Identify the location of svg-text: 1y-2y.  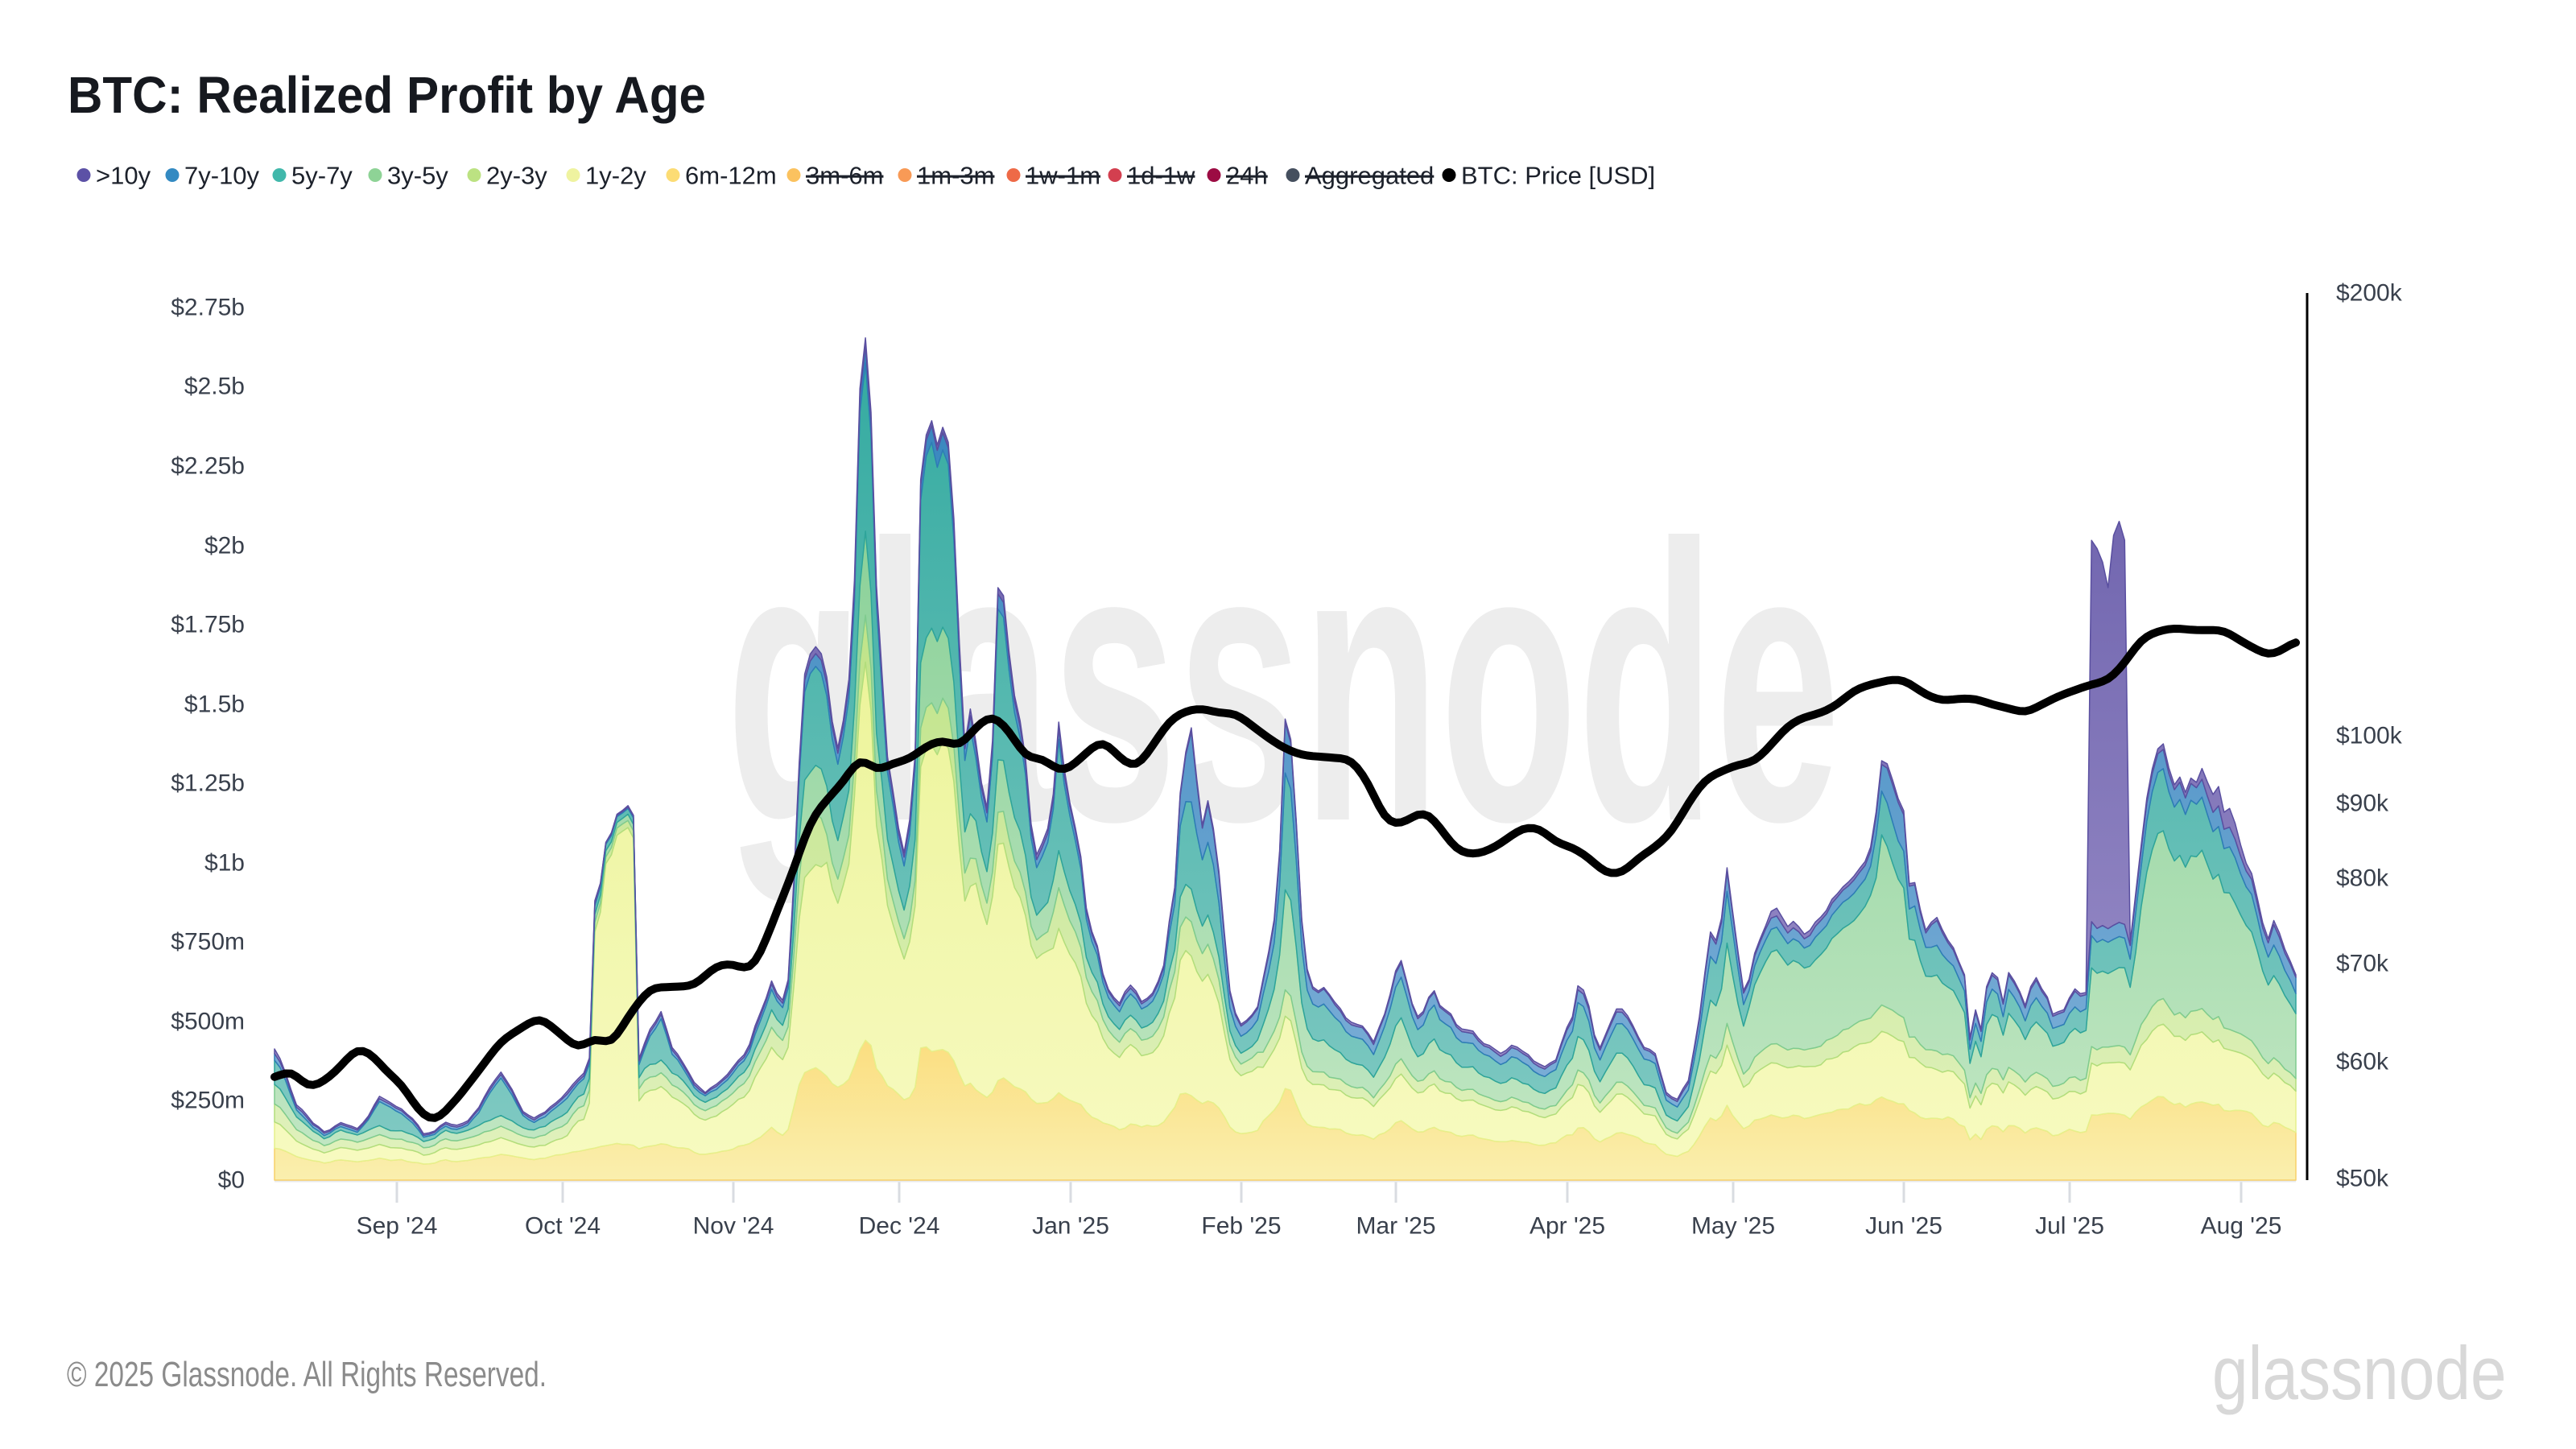
(615, 176).